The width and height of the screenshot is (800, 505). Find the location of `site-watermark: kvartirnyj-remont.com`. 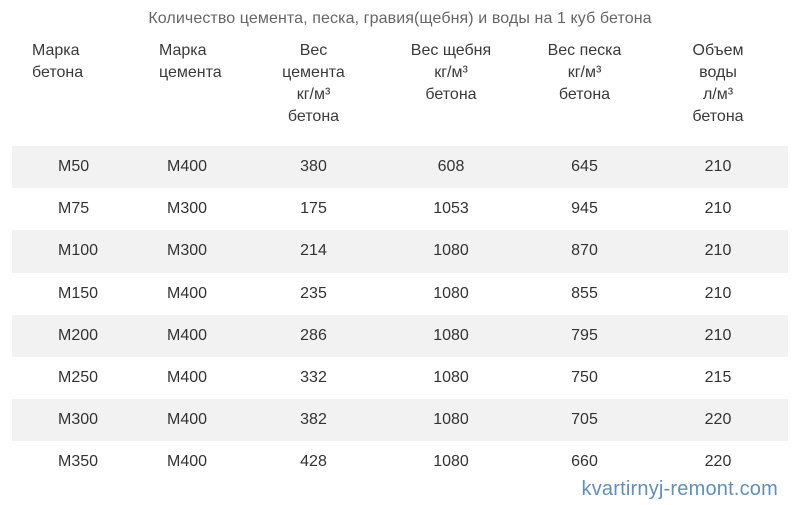

site-watermark: kvartirnyj-remont.com is located at coordinates (679, 489).